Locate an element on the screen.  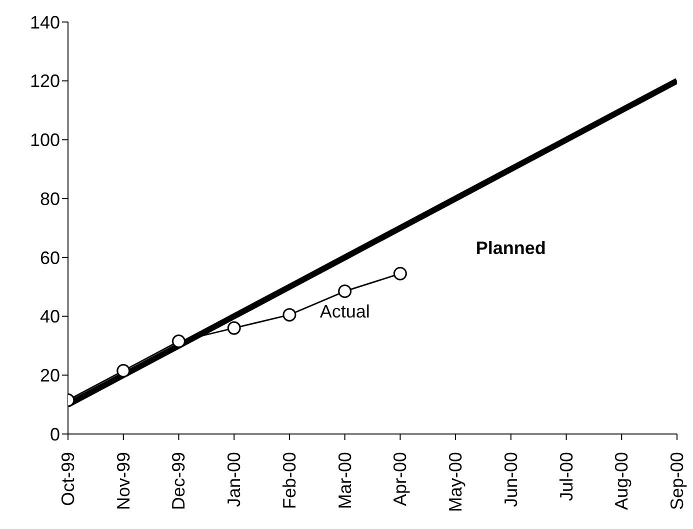
x-tick-label: Sep-00 is located at coordinates (677, 481).